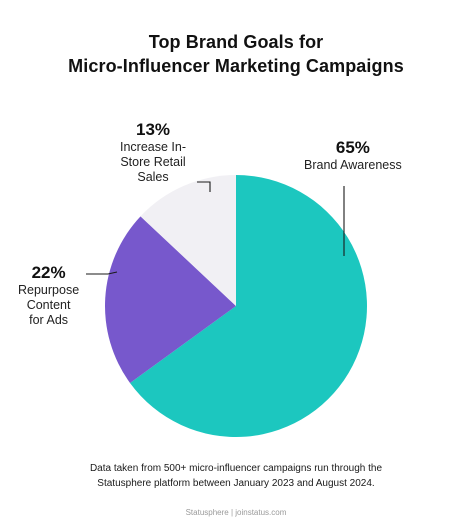  Describe the element at coordinates (48, 272) in the screenshot. I see `slice-percent-repurpose-content: 22%` at that location.